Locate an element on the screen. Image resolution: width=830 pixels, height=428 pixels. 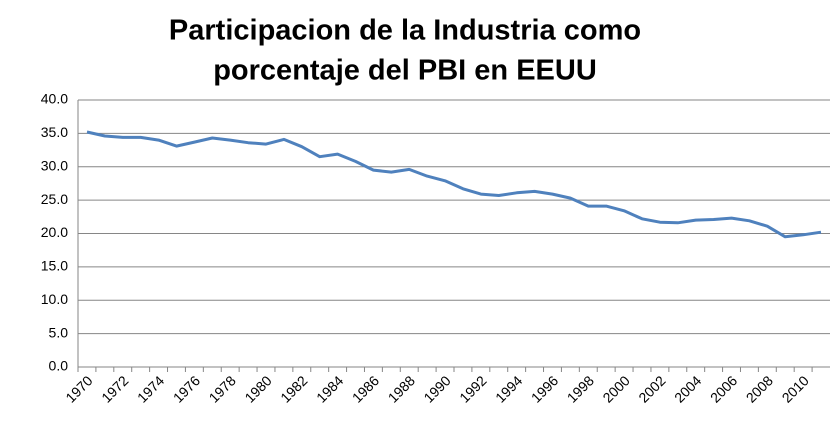
chart-title: Participacion de la Industria como is located at coordinates (405, 31).